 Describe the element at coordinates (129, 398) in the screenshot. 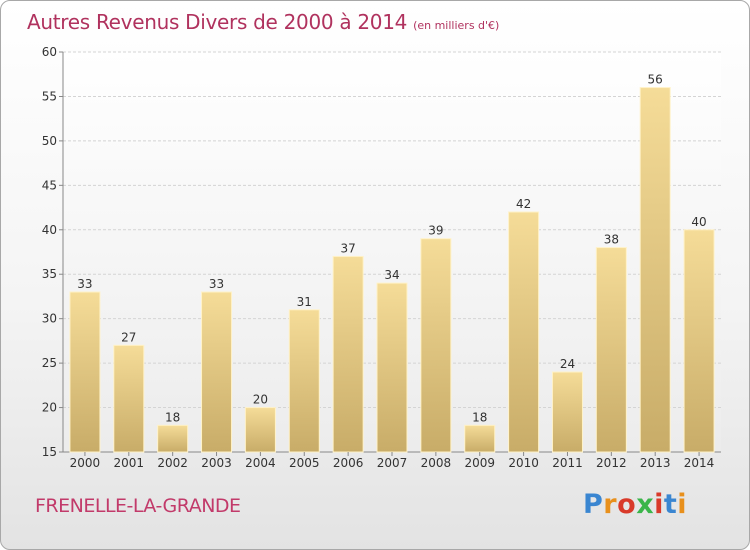

I see `bar-2001` at that location.